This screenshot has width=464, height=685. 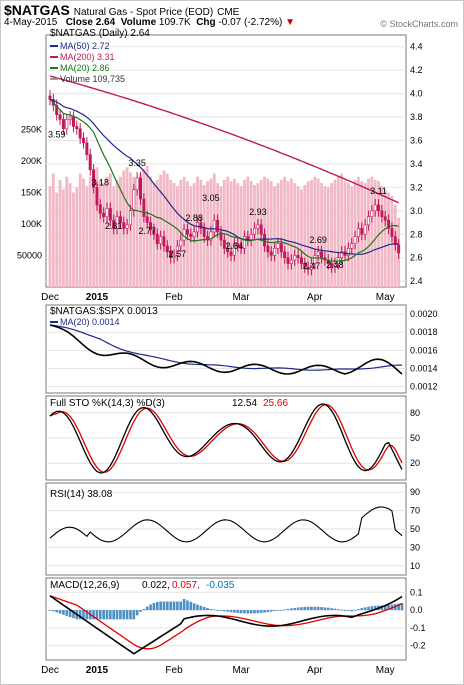 What do you see at coordinates (250, 22) in the screenshot?
I see `chg-value: -0.07 (-2.72%)` at bounding box center [250, 22].